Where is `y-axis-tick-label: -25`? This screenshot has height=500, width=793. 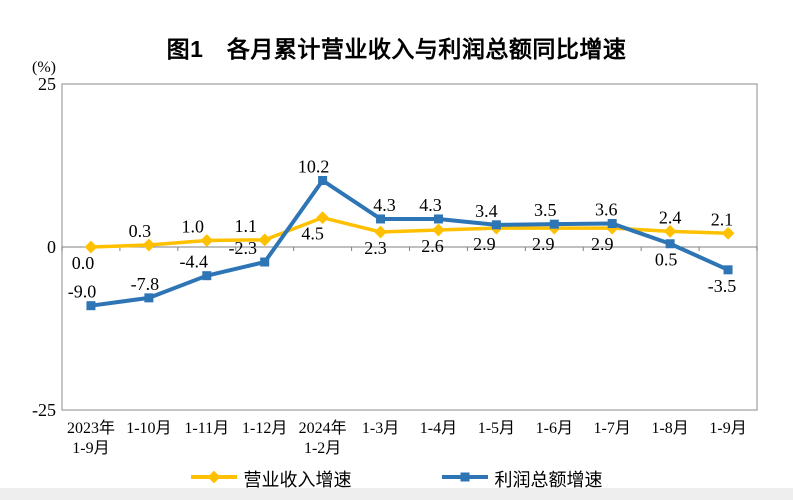 y-axis-tick-label: -25 is located at coordinates (44, 410).